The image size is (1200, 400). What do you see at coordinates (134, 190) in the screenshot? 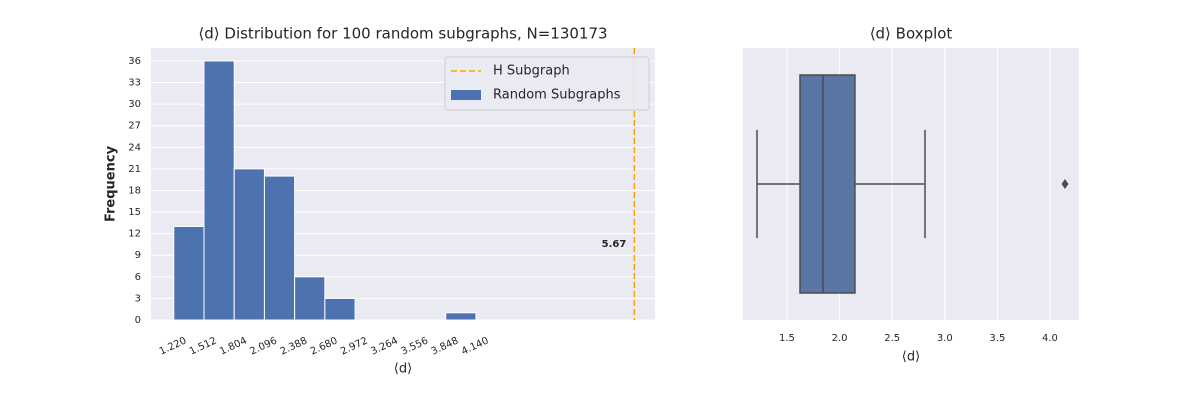
I see `y-tick-label: 18` at bounding box center [134, 190].